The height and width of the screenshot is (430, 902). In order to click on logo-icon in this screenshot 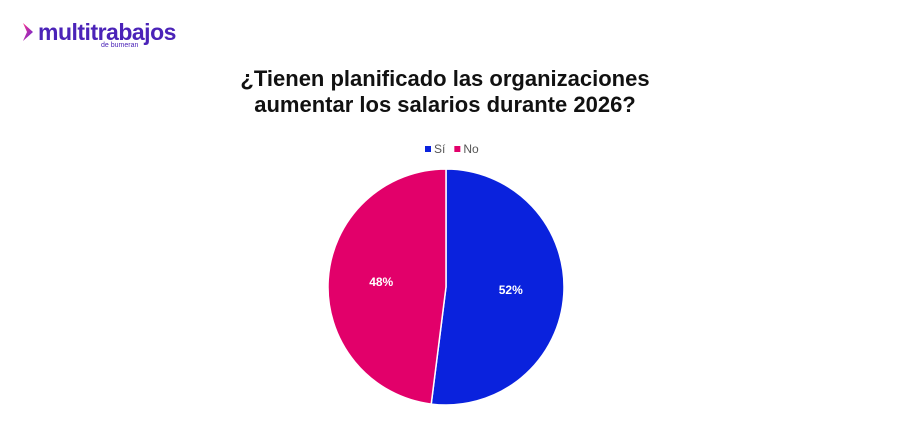, I will do `click(28, 32)`.